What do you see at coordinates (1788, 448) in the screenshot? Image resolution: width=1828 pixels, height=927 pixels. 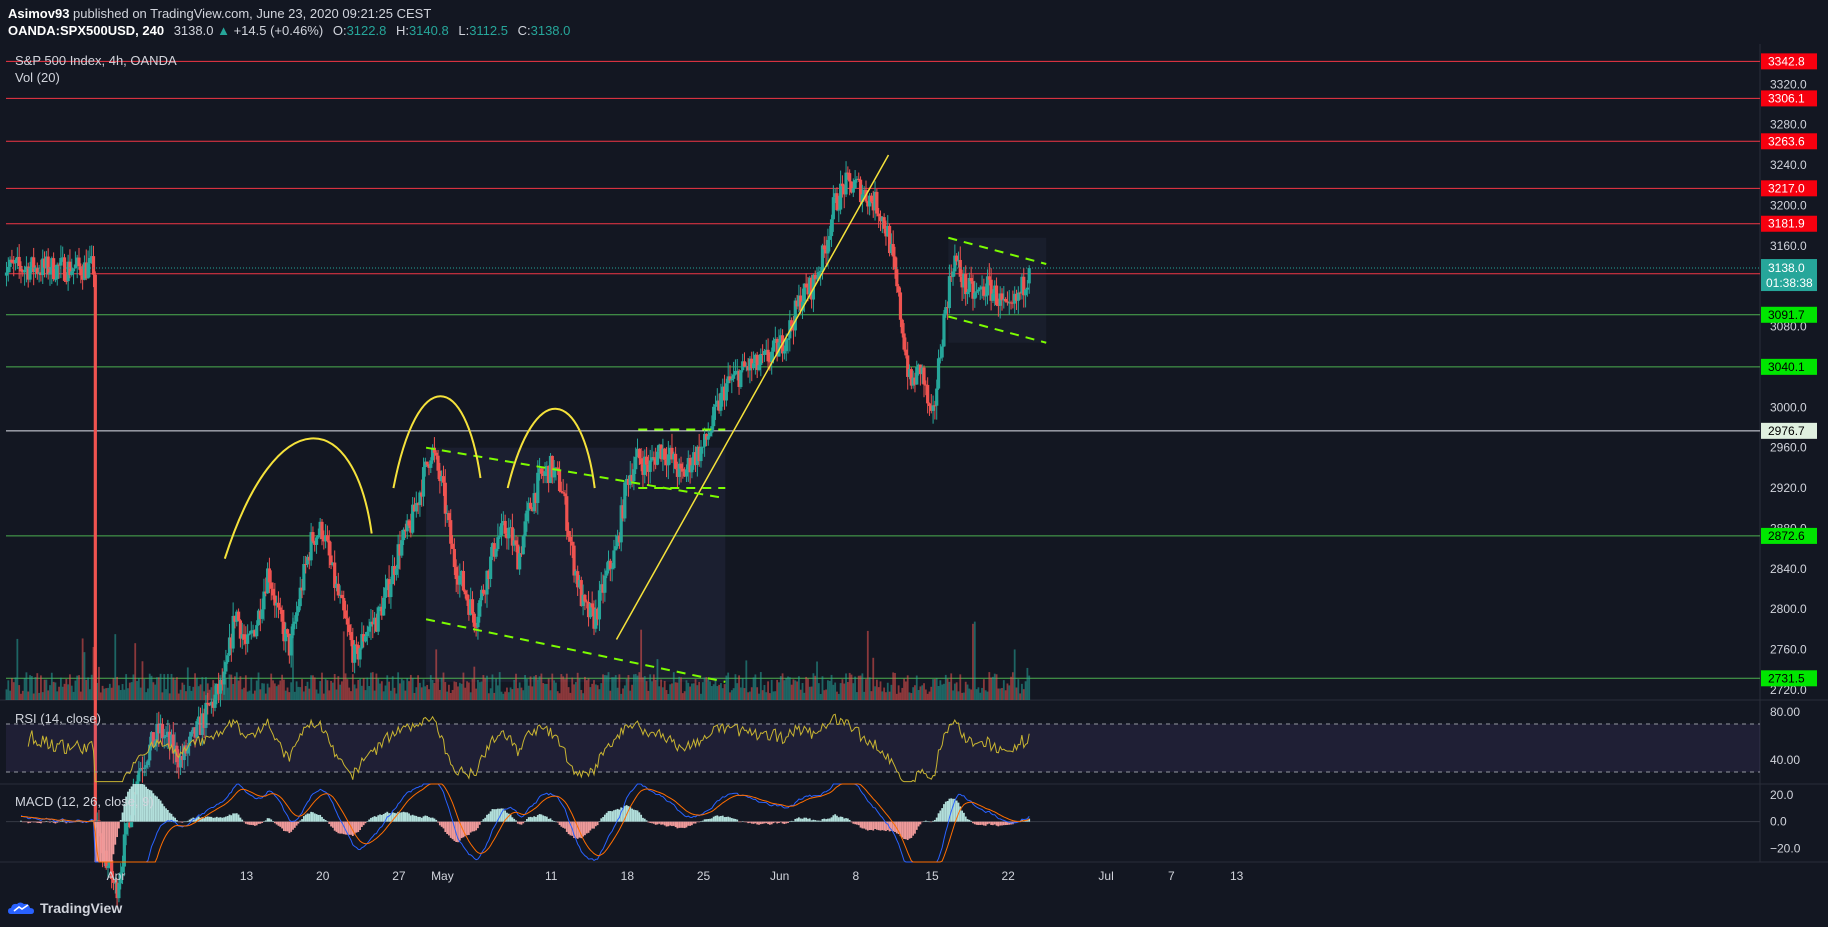 I see `price-tick-label: 2960.0` at bounding box center [1788, 448].